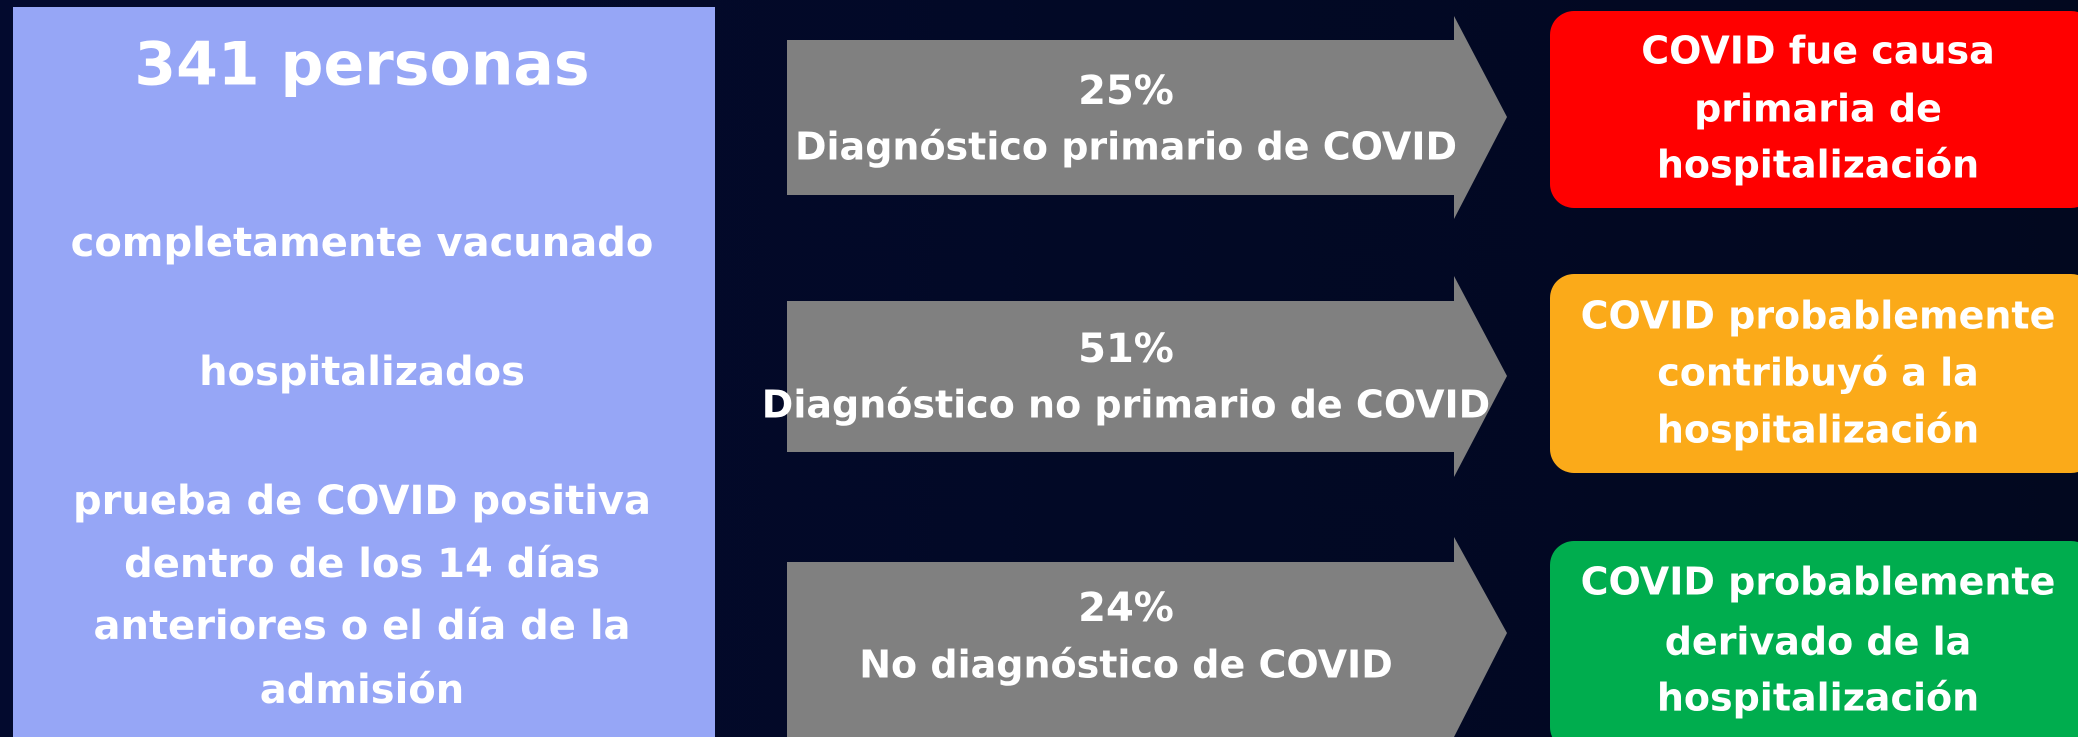 The height and width of the screenshot is (737, 2078). Describe the element at coordinates (1126, 608) in the screenshot. I see `arrow-percent: 24%` at that location.